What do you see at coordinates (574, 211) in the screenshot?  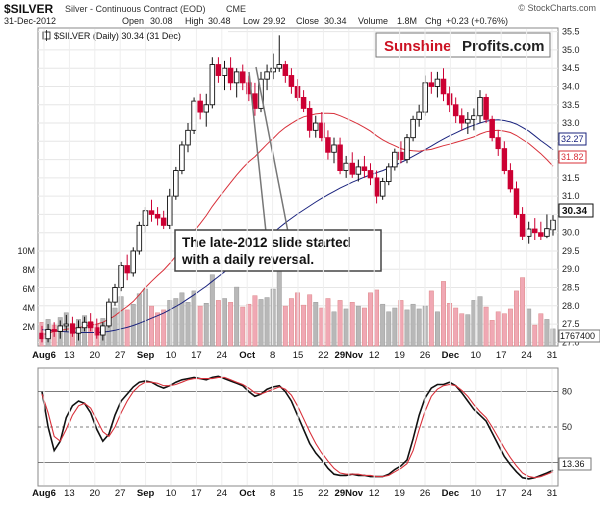 I see `last-price-badge-text: 30.34` at bounding box center [574, 211].